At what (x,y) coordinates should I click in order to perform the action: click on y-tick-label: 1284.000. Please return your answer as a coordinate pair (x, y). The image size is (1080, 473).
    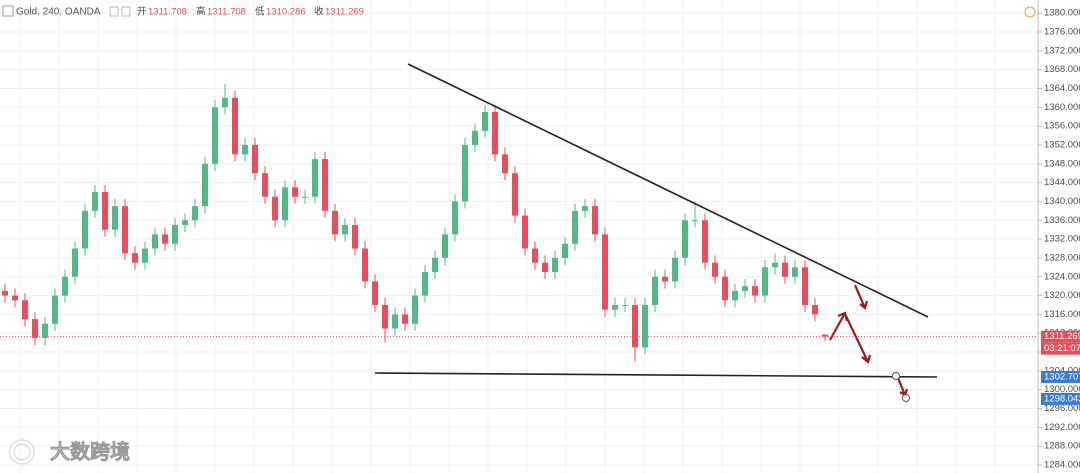
    Looking at the image, I should click on (1062, 465).